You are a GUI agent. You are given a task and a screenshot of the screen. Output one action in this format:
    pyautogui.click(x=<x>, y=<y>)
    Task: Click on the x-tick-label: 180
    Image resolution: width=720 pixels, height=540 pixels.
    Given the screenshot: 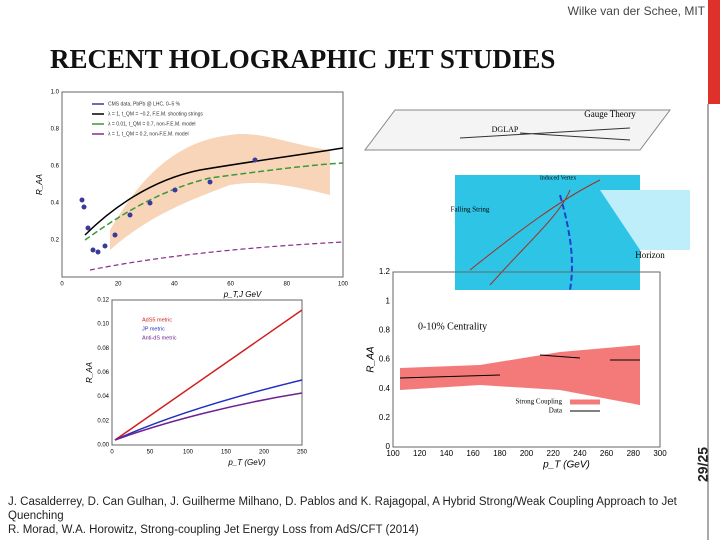 What is the action you would take?
    pyautogui.click(x=500, y=453)
    